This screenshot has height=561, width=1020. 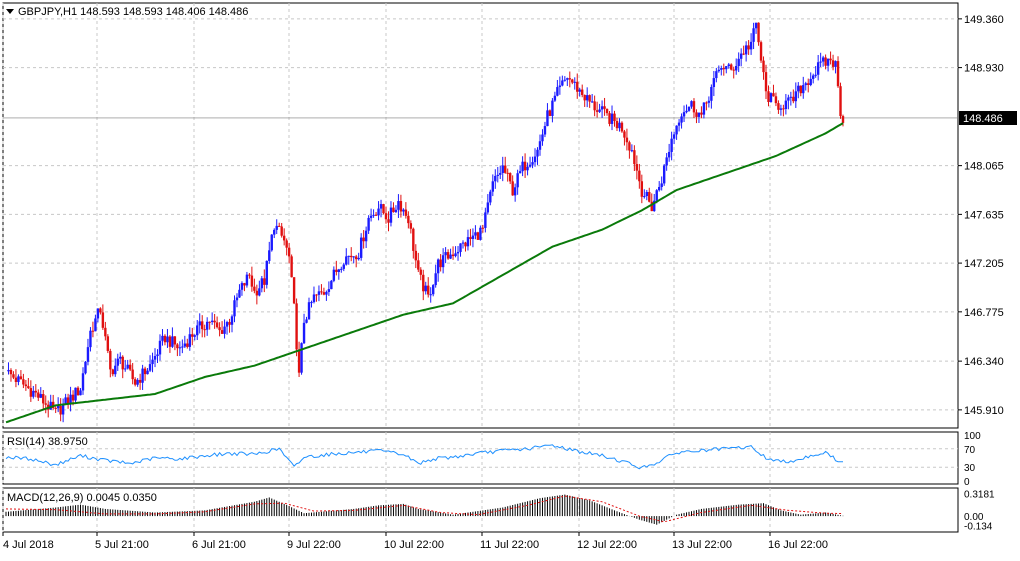 What do you see at coordinates (984, 215) in the screenshot?
I see `price-tick-label: 147.635` at bounding box center [984, 215].